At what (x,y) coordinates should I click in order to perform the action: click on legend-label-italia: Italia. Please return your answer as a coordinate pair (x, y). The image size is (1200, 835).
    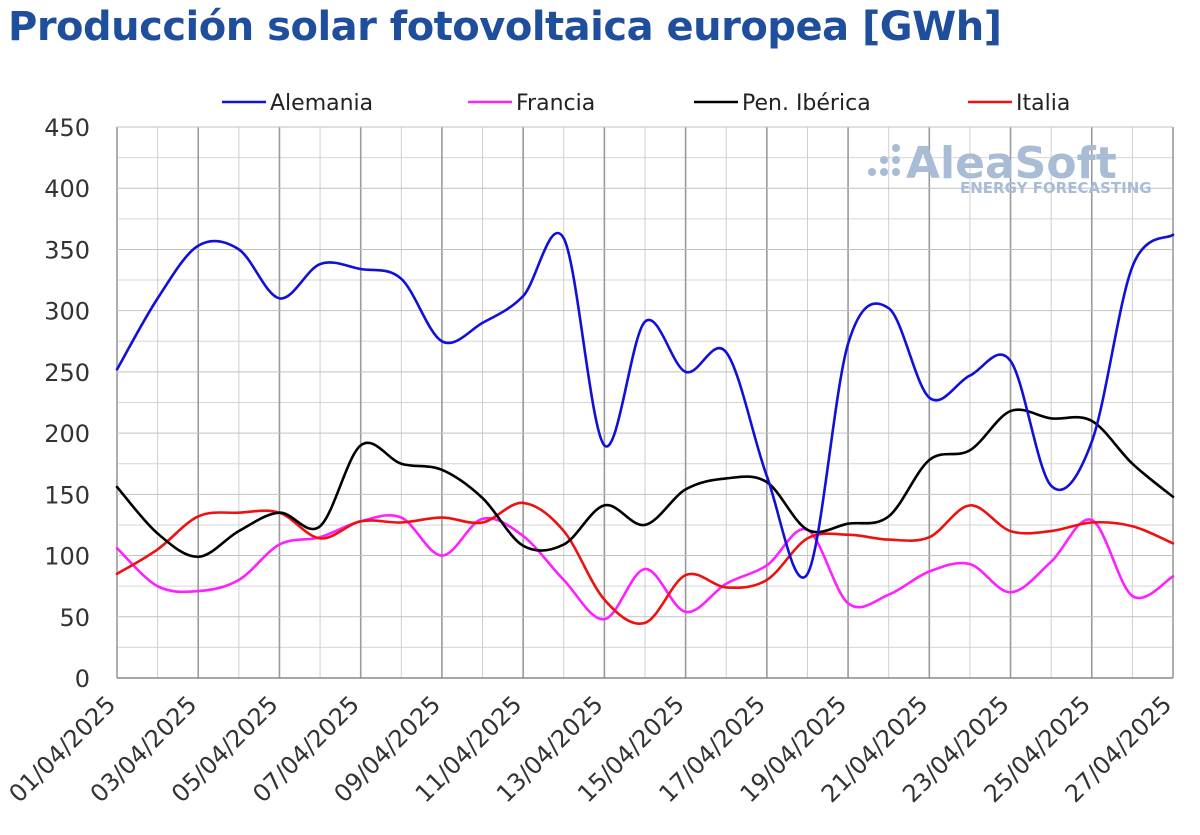
    Looking at the image, I should click on (1043, 103).